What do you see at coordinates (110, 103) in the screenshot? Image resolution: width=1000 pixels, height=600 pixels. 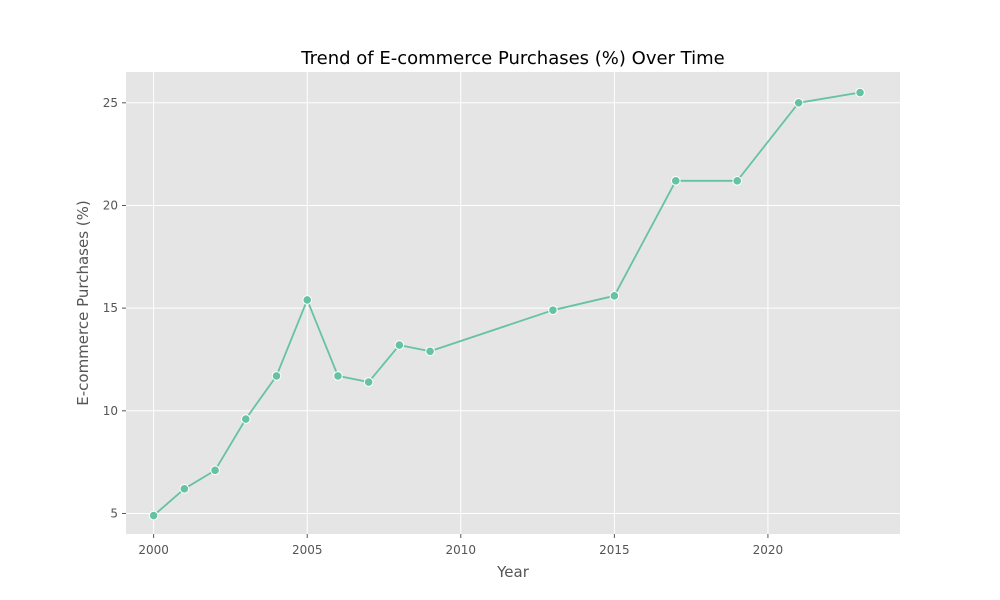 I see `y-tick-label: 25` at bounding box center [110, 103].